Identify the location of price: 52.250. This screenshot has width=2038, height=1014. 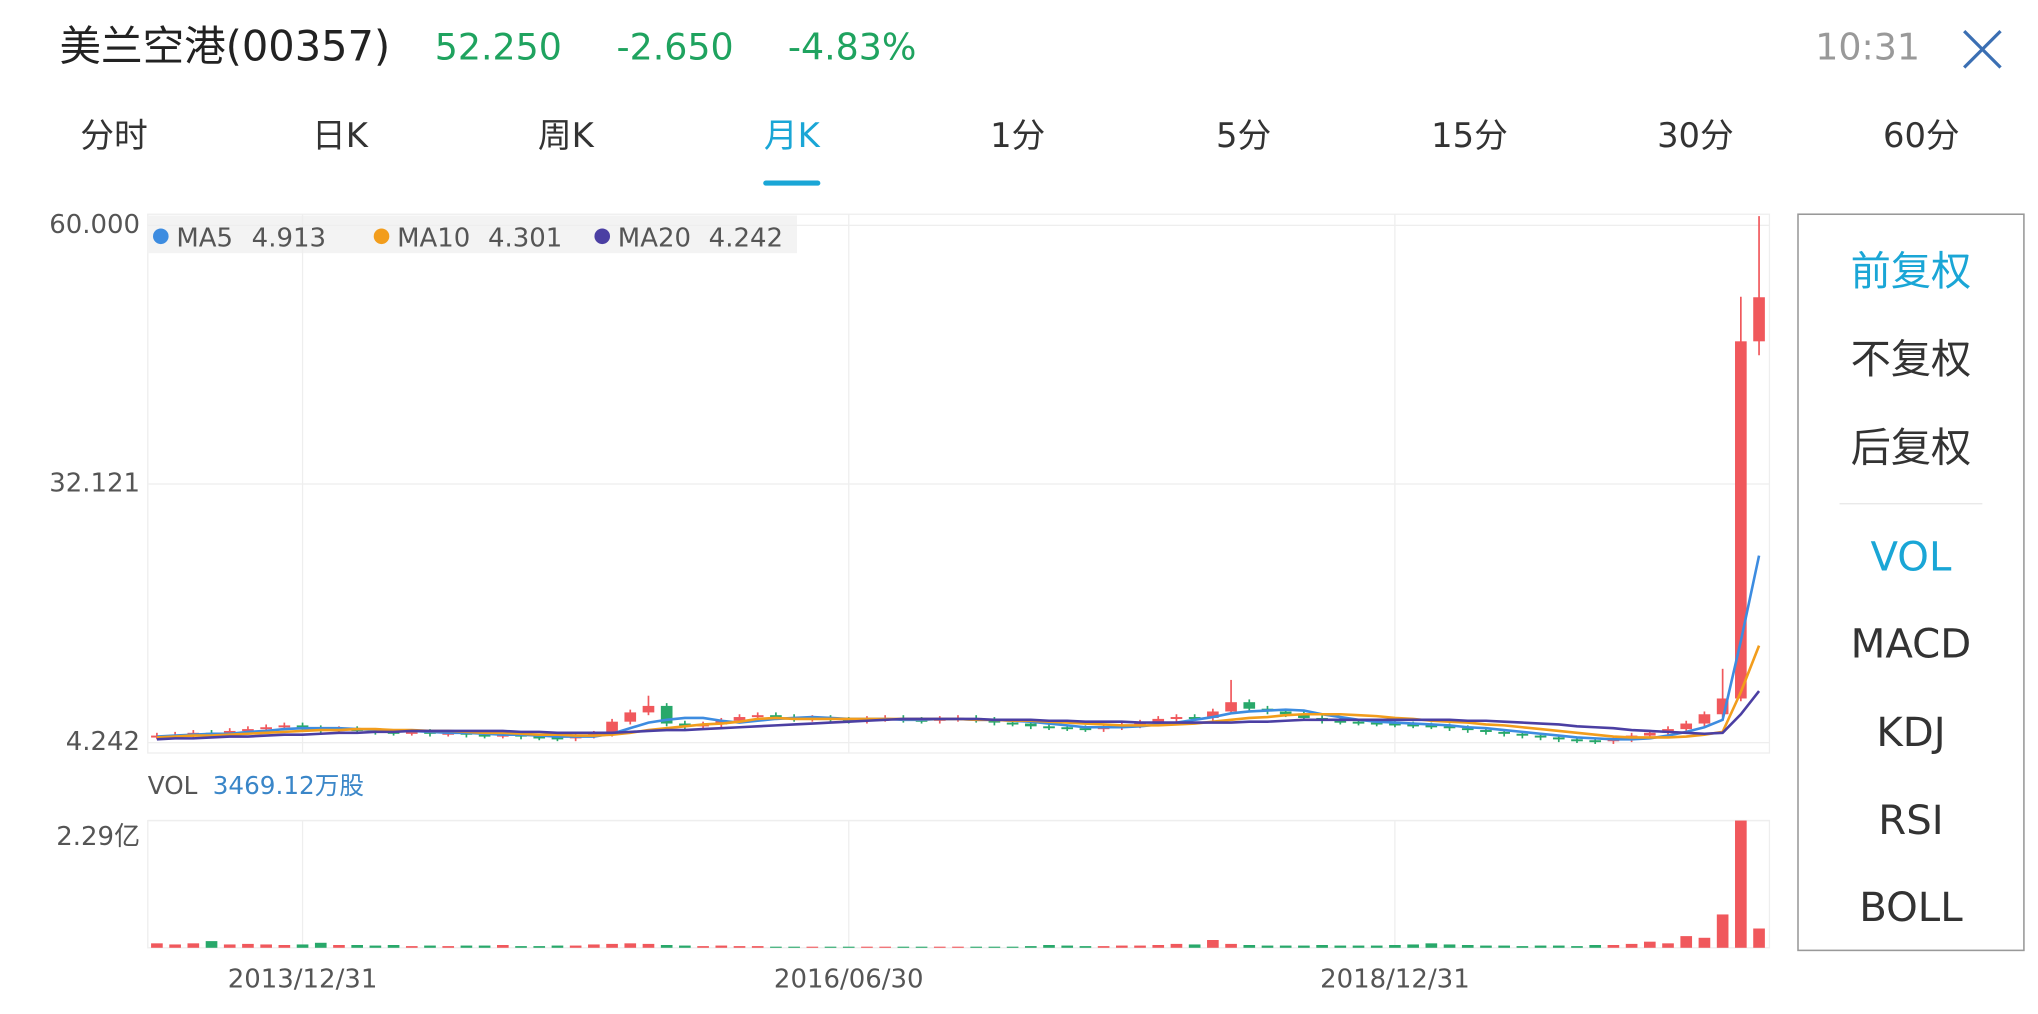
(498, 46).